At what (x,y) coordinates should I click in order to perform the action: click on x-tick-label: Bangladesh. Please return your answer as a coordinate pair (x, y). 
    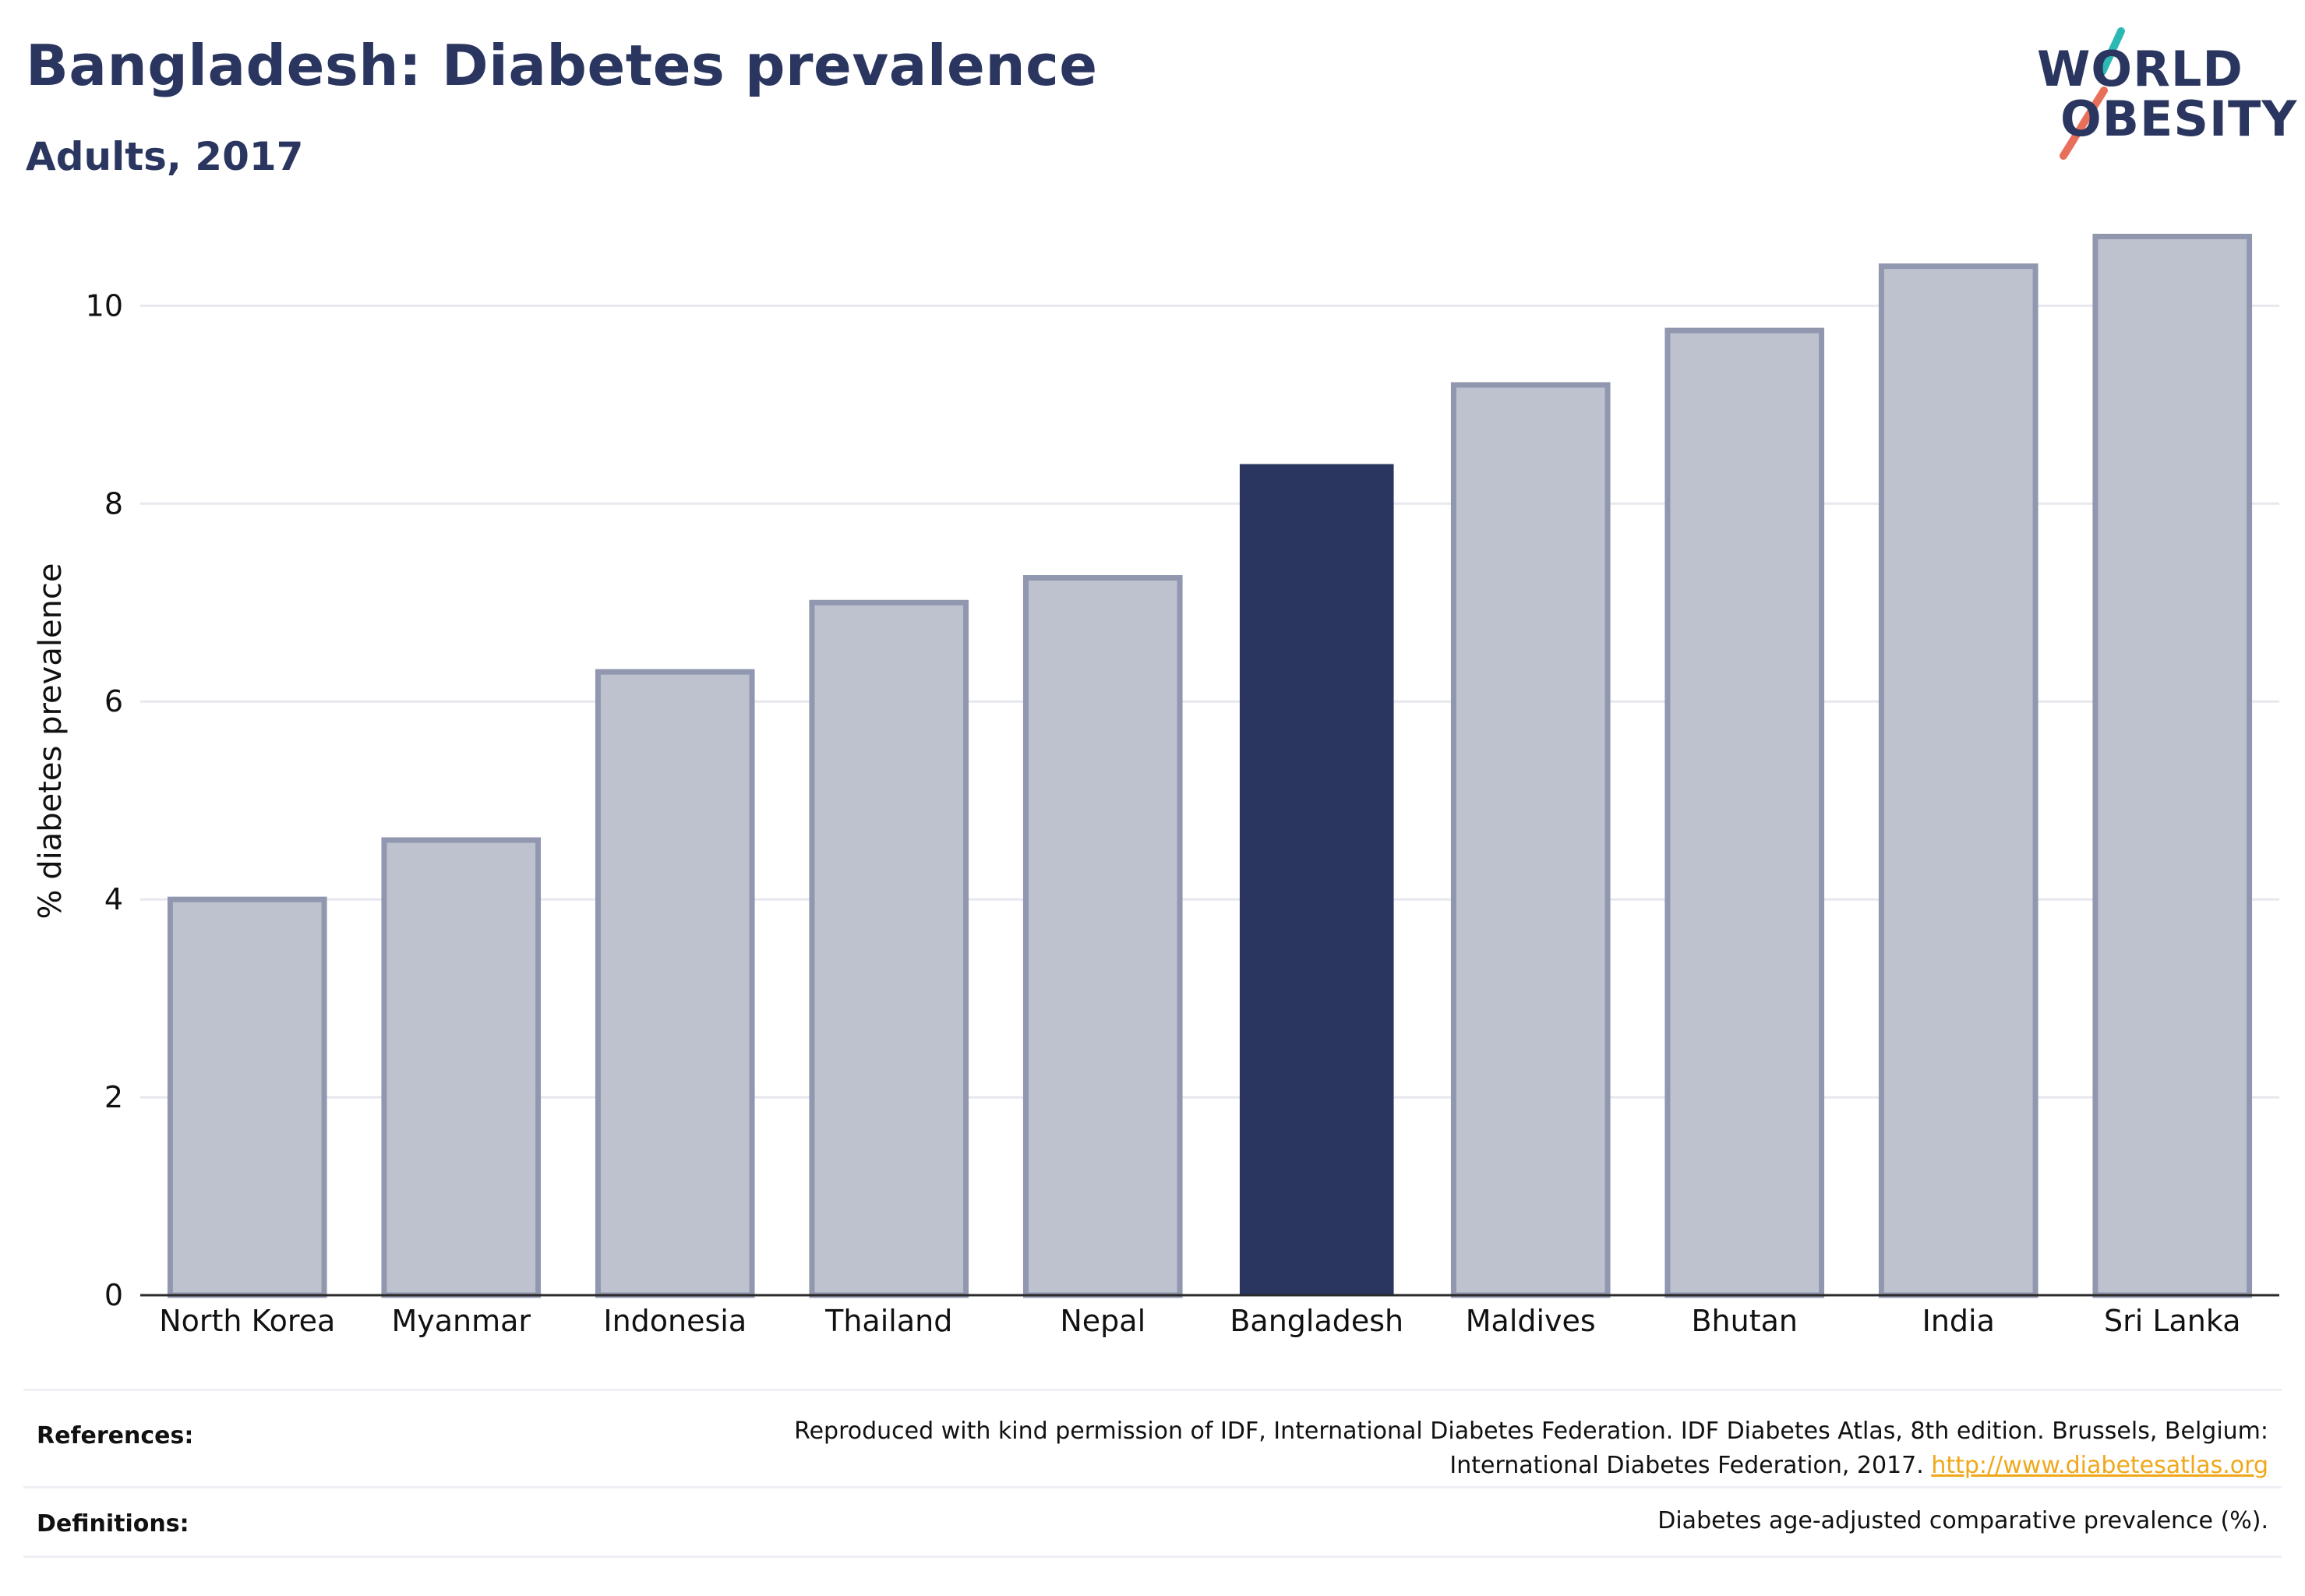
    Looking at the image, I should click on (1316, 1321).